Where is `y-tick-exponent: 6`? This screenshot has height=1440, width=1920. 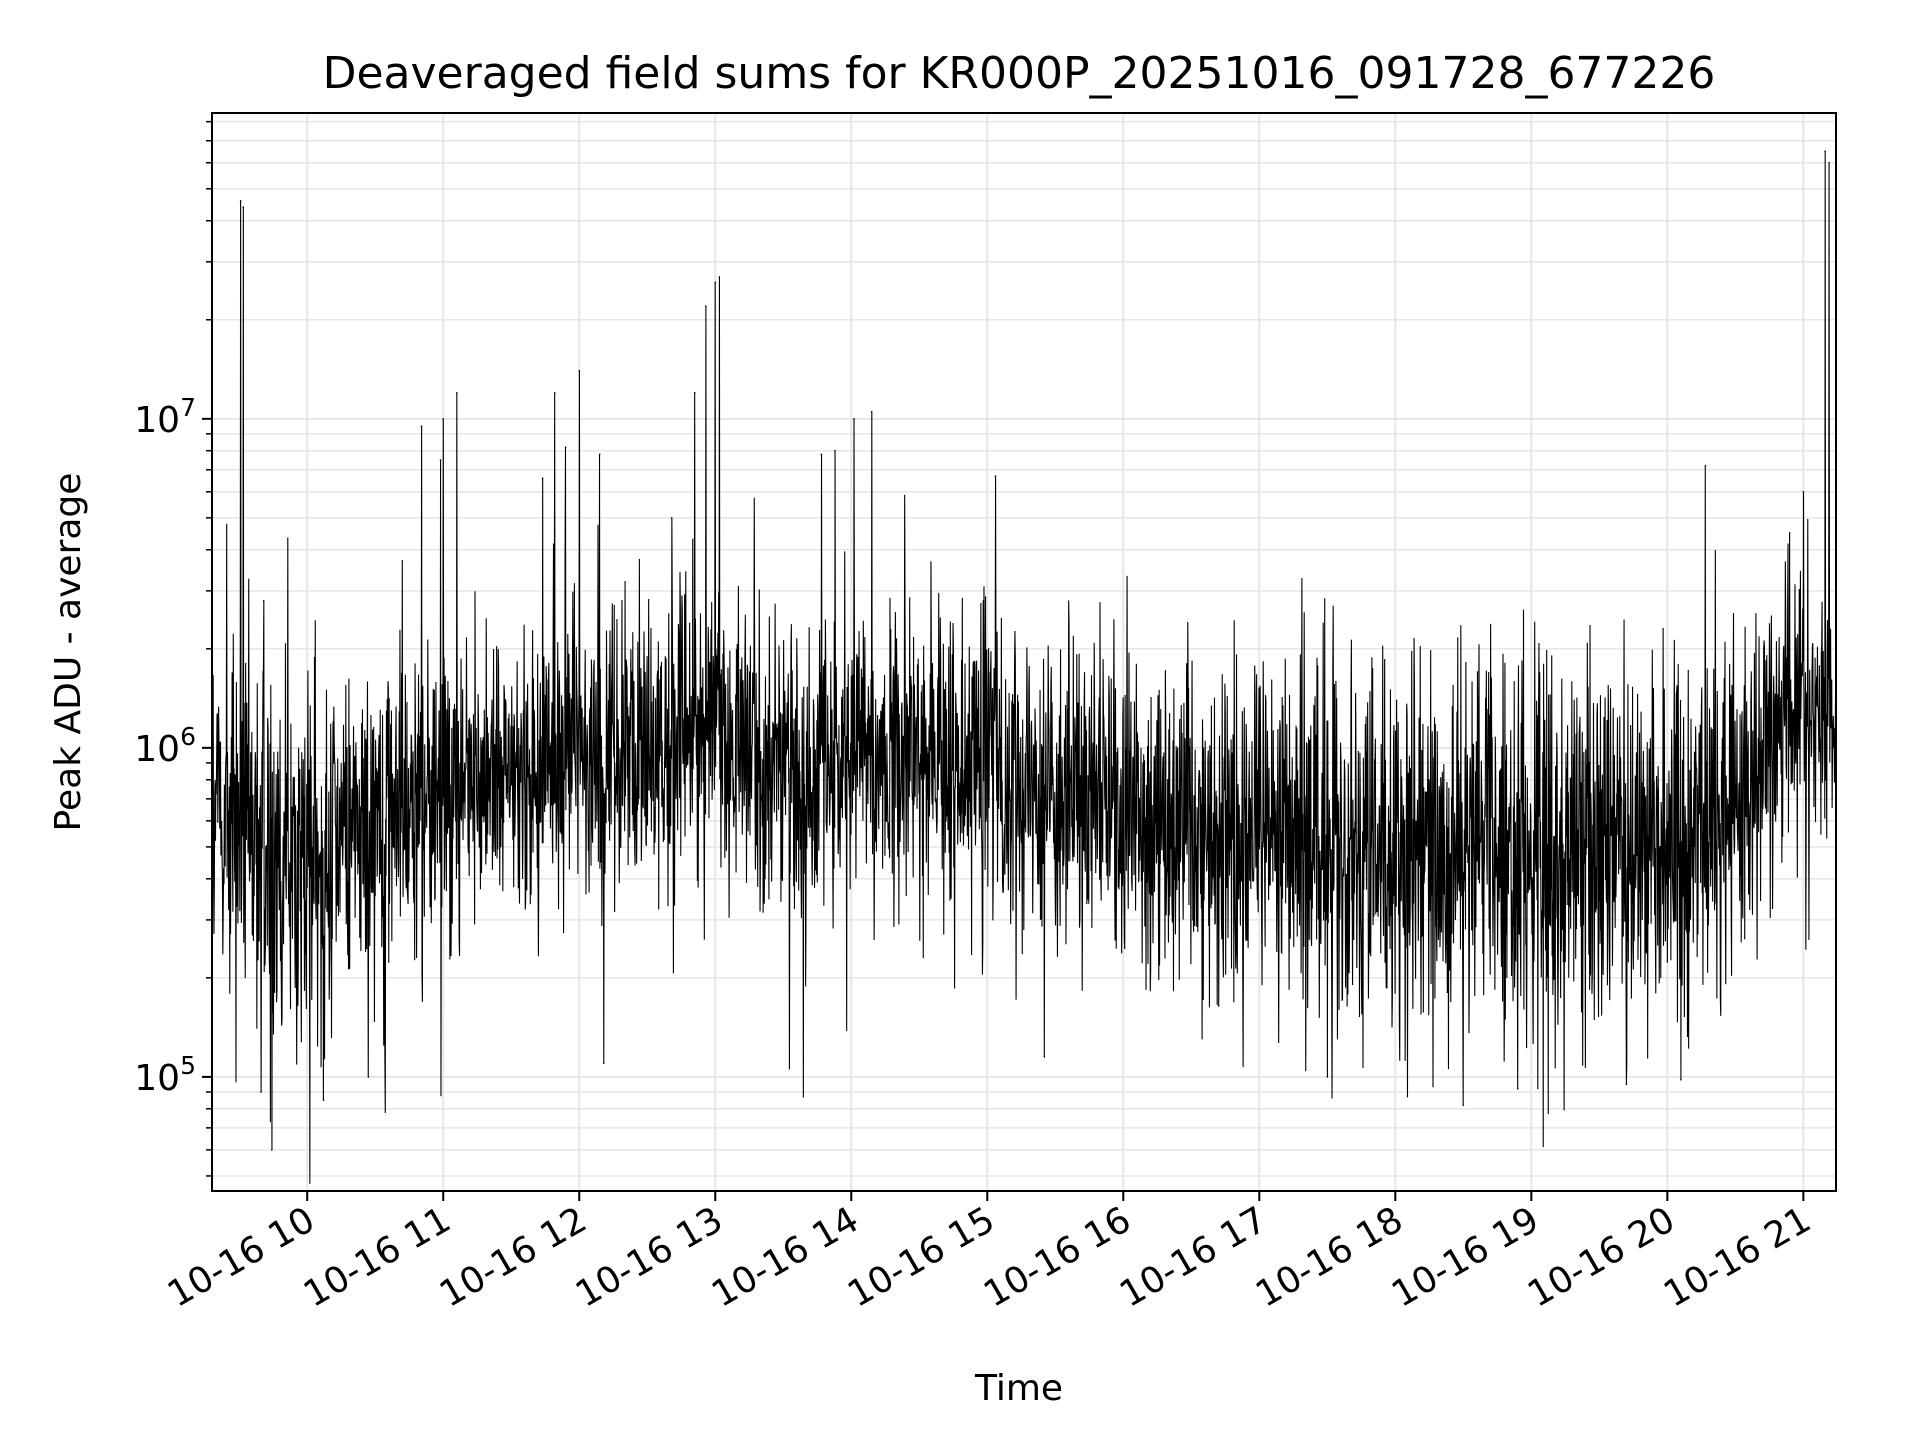
y-tick-exponent: 6 is located at coordinates (188, 736).